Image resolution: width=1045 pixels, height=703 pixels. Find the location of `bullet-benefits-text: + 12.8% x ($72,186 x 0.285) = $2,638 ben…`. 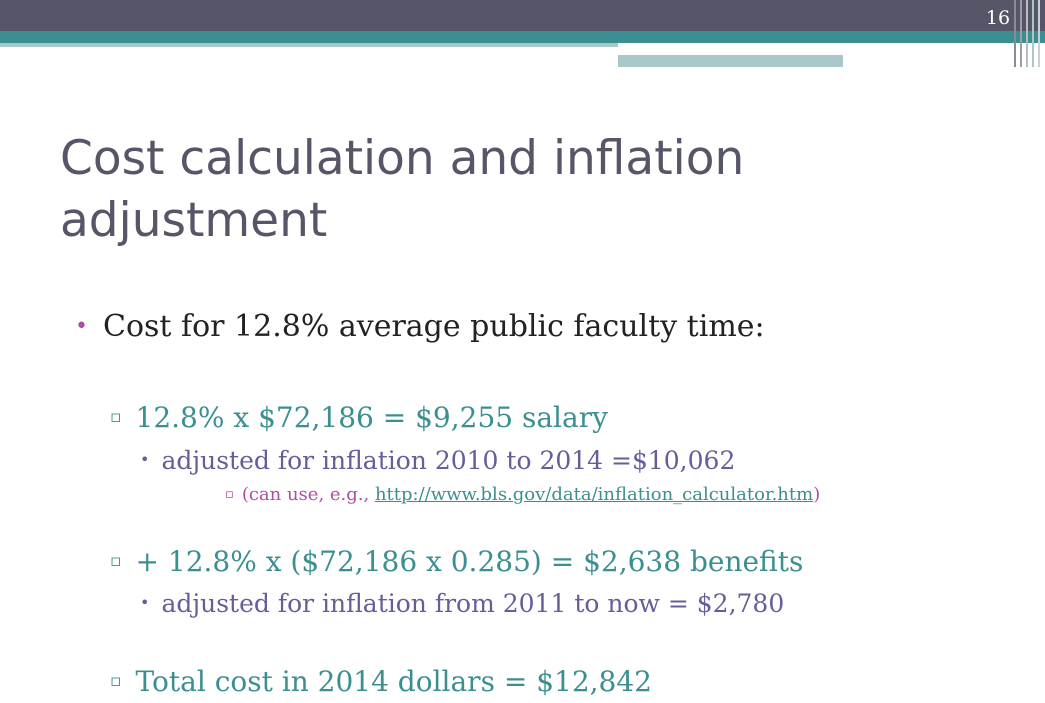

bullet-benefits-text: + 12.8% x ($72,186 x 0.285) = $2,638 ben… is located at coordinates (469, 561).